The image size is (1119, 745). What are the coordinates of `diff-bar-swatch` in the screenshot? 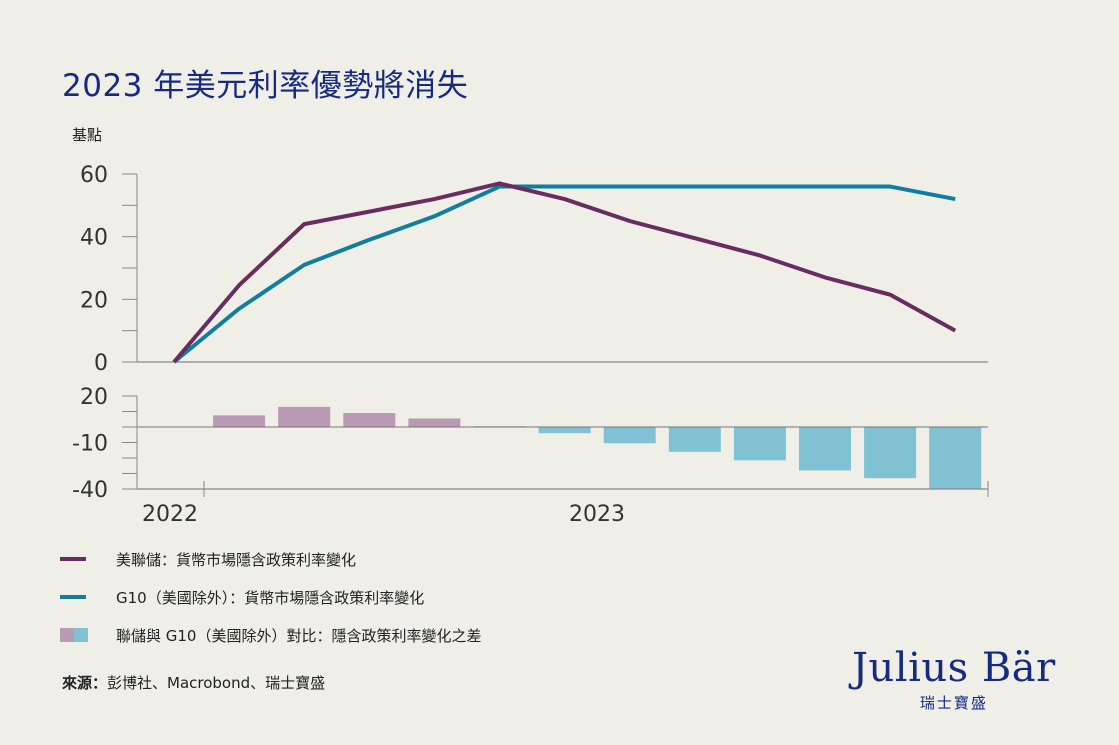 It's located at (74, 635).